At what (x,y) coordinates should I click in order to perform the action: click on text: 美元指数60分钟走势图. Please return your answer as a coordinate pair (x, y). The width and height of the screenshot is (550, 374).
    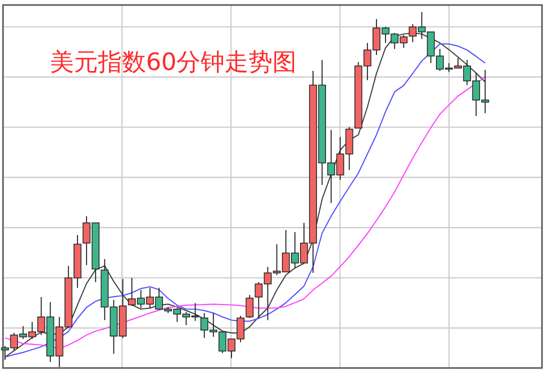
    Looking at the image, I should click on (173, 62).